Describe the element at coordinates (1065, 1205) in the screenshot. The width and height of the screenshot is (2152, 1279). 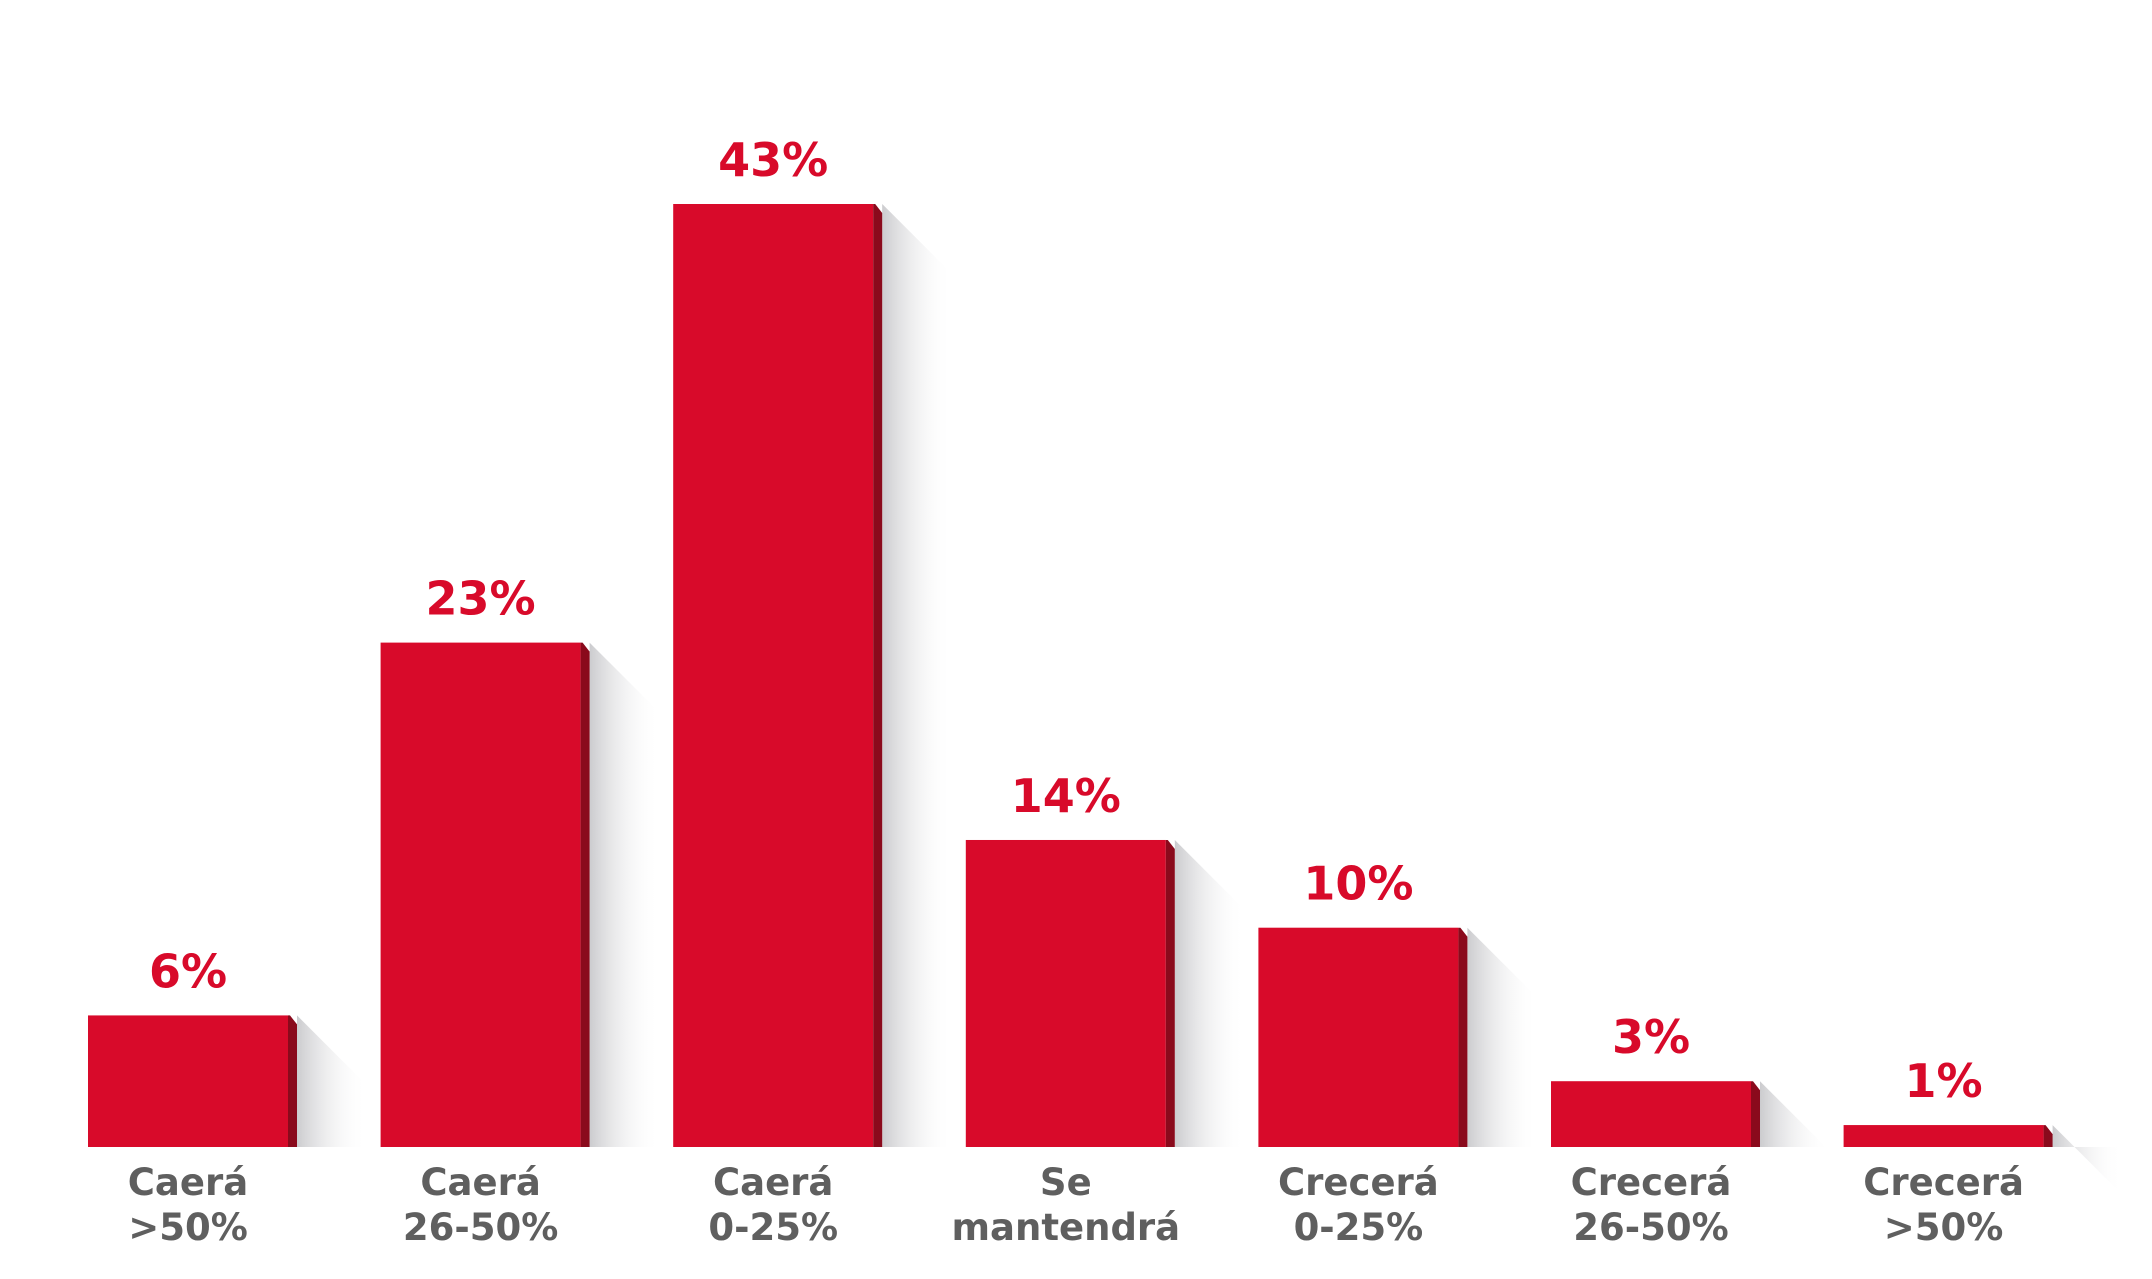
I see `category-label: Se mantendrá` at that location.